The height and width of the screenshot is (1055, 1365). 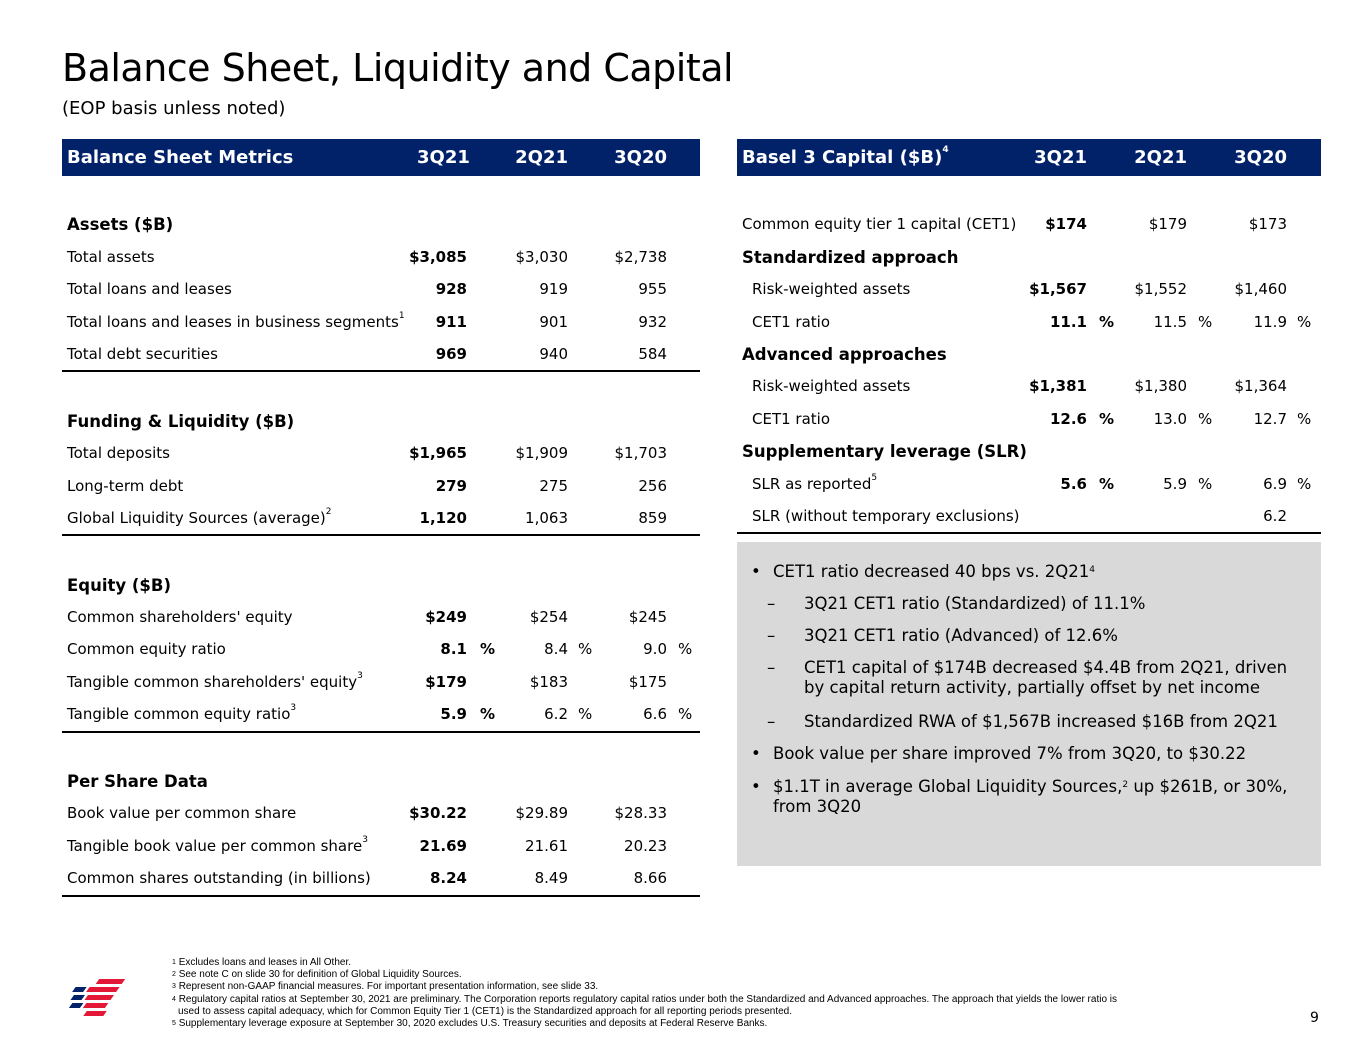 I want to click on table-row: Risk-weighted assets $1,567 $1,552 $1,460, so click(x=1029, y=289).